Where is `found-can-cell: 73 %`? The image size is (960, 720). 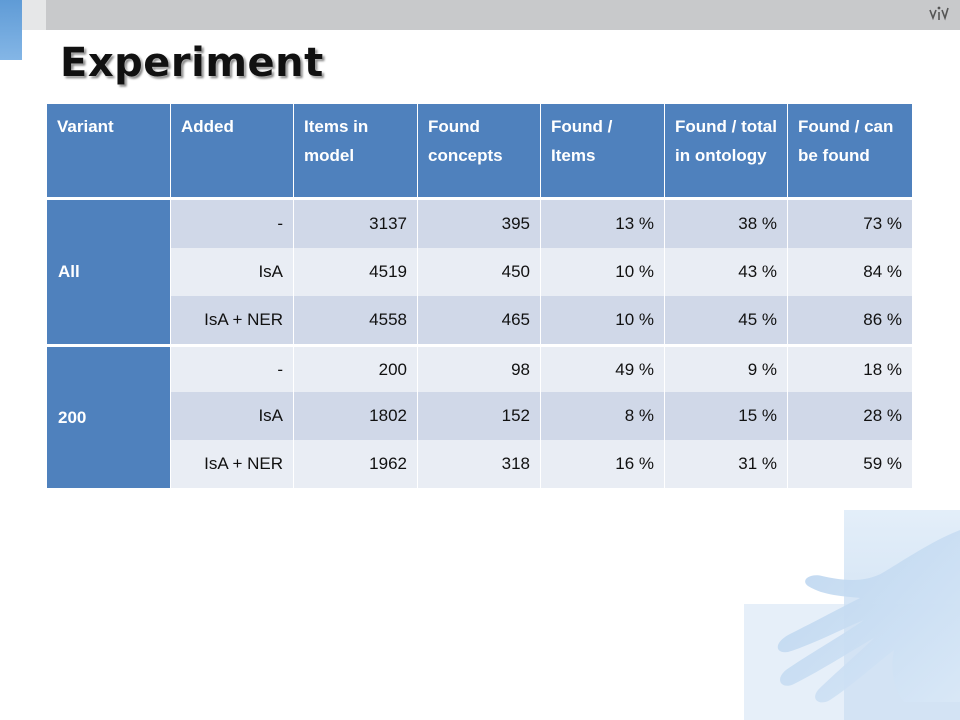 found-can-cell: 73 % is located at coordinates (850, 224).